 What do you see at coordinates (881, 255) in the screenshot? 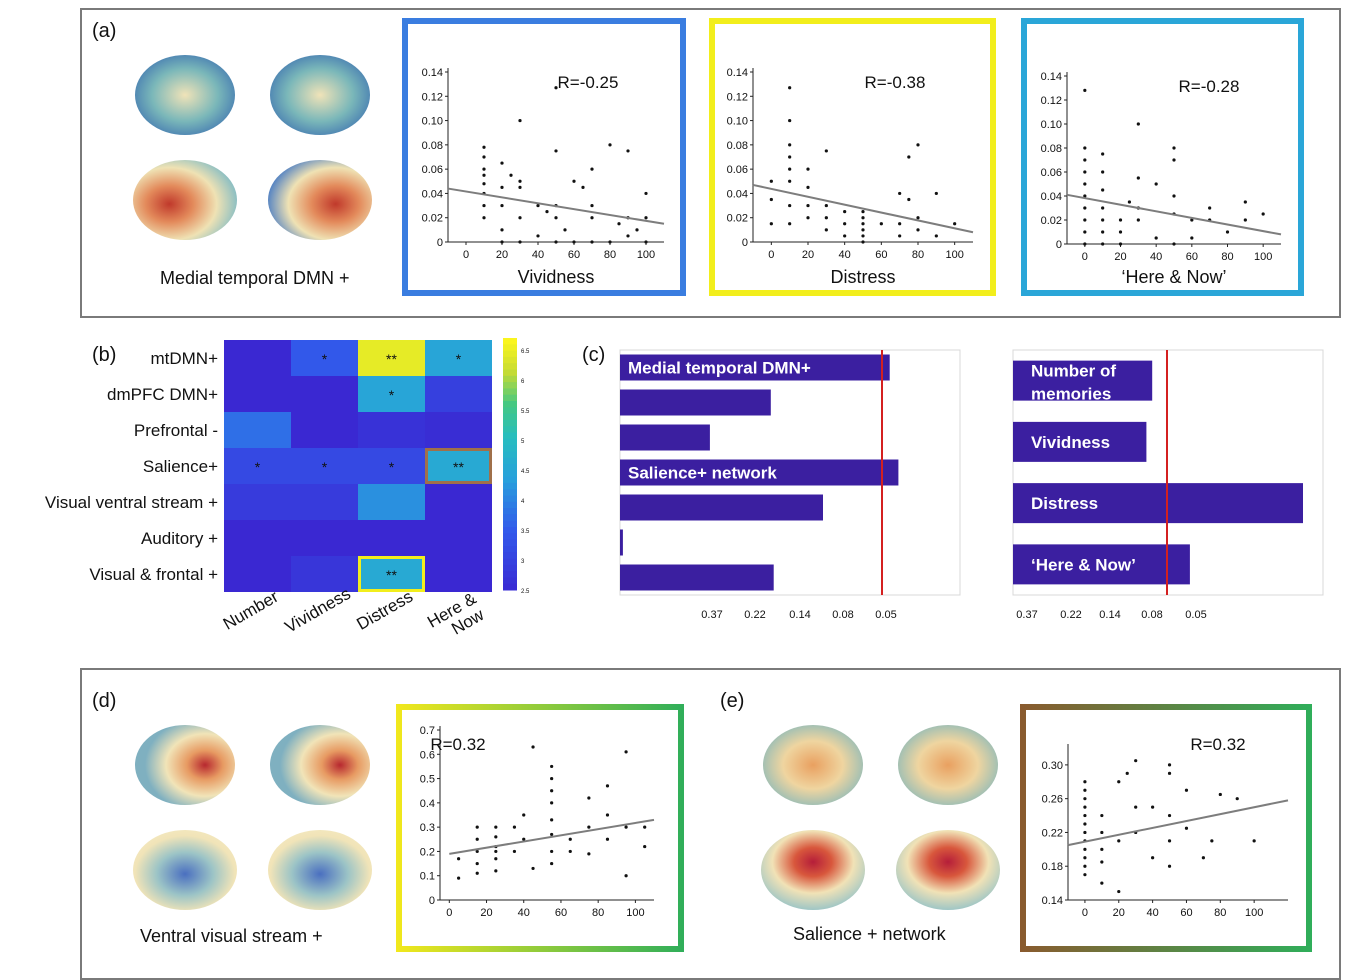
I see `x-tick-label: 60` at bounding box center [881, 255].